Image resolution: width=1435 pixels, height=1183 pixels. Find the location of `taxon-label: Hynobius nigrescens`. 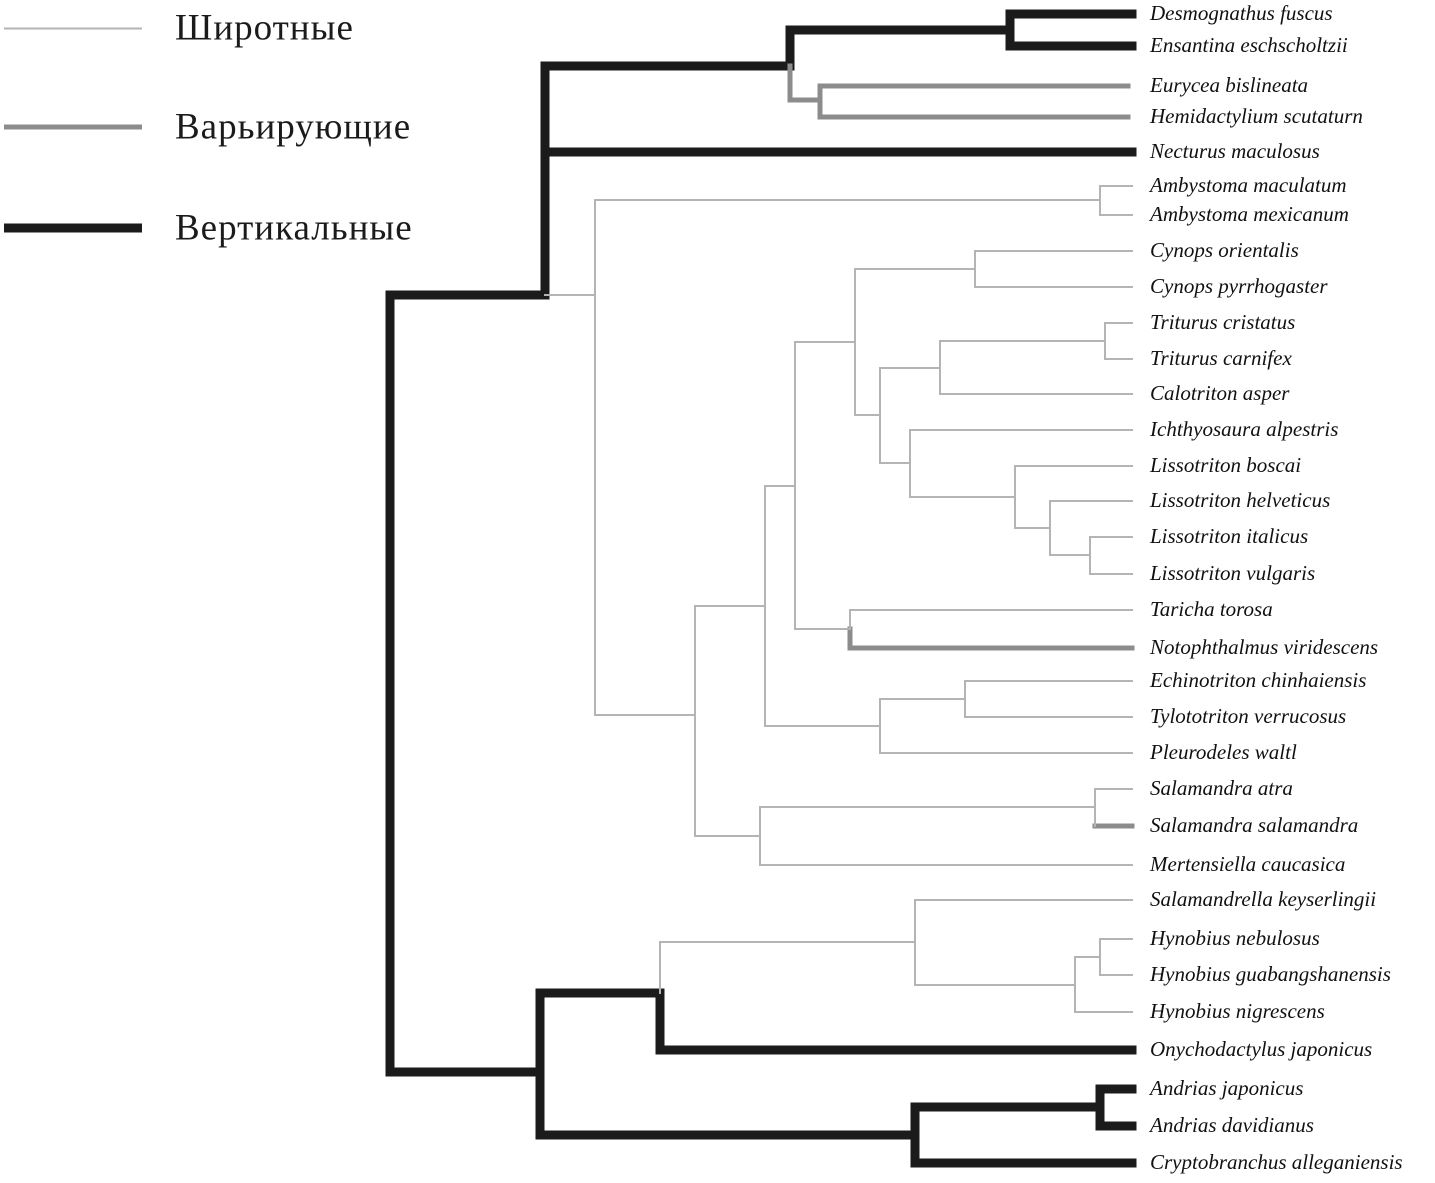

taxon-label: Hynobius nigrescens is located at coordinates (1237, 1010).